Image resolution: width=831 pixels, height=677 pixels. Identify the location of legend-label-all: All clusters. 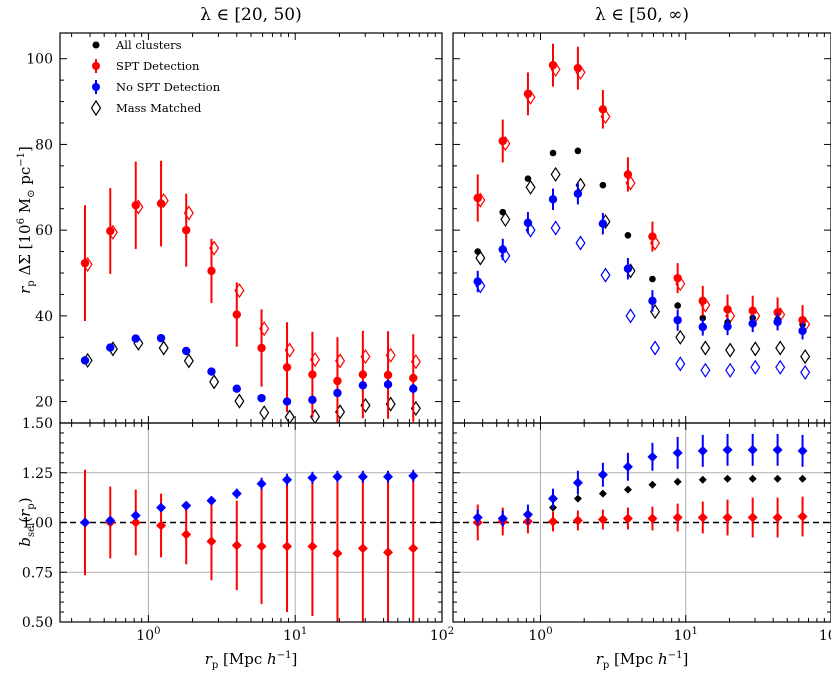
(148, 45).